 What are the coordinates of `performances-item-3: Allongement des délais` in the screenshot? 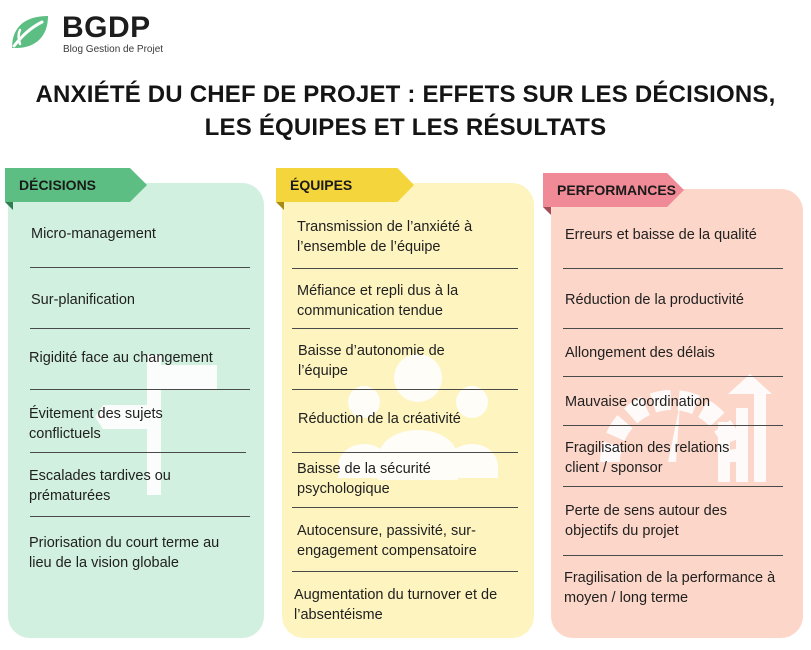 It's located at (640, 353).